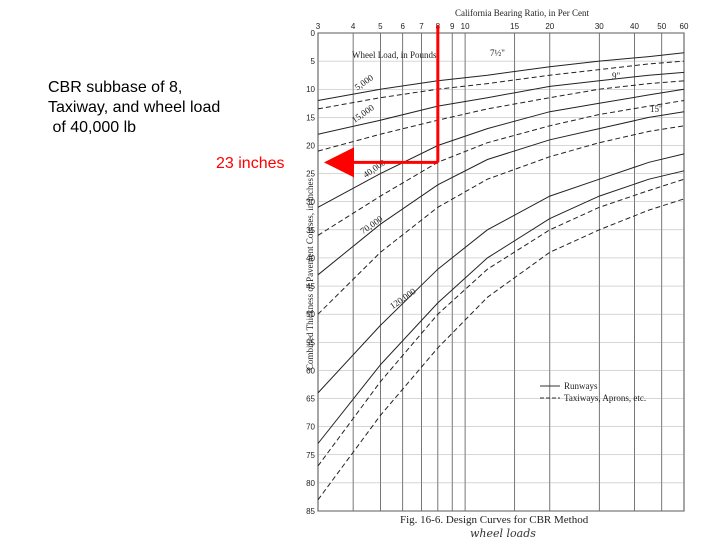  What do you see at coordinates (310, 89) in the screenshot?
I see `y-tick-label: 10` at bounding box center [310, 89].